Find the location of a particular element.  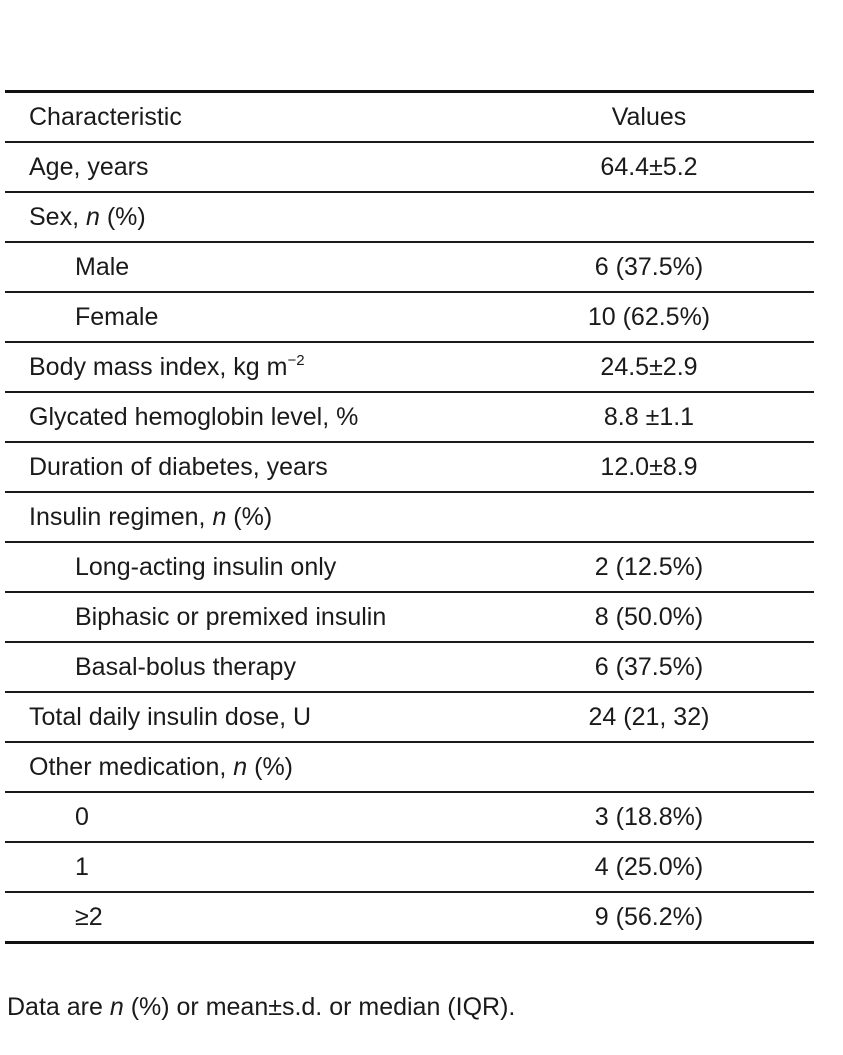

row-label: Male is located at coordinates (102, 266).